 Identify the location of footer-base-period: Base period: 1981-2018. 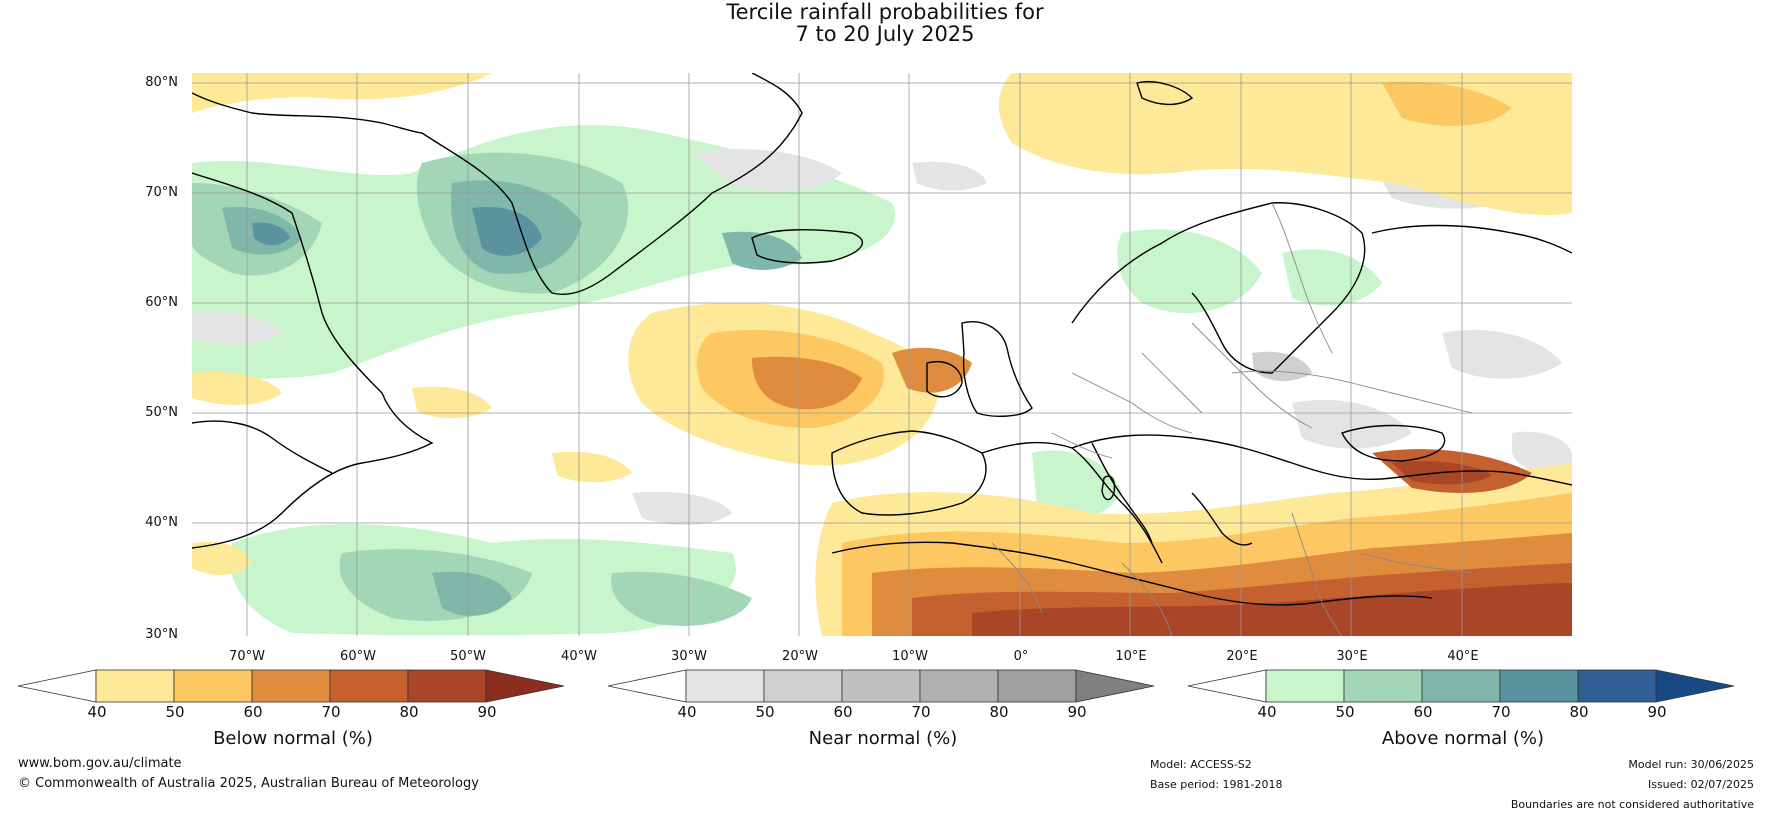
(1216, 784).